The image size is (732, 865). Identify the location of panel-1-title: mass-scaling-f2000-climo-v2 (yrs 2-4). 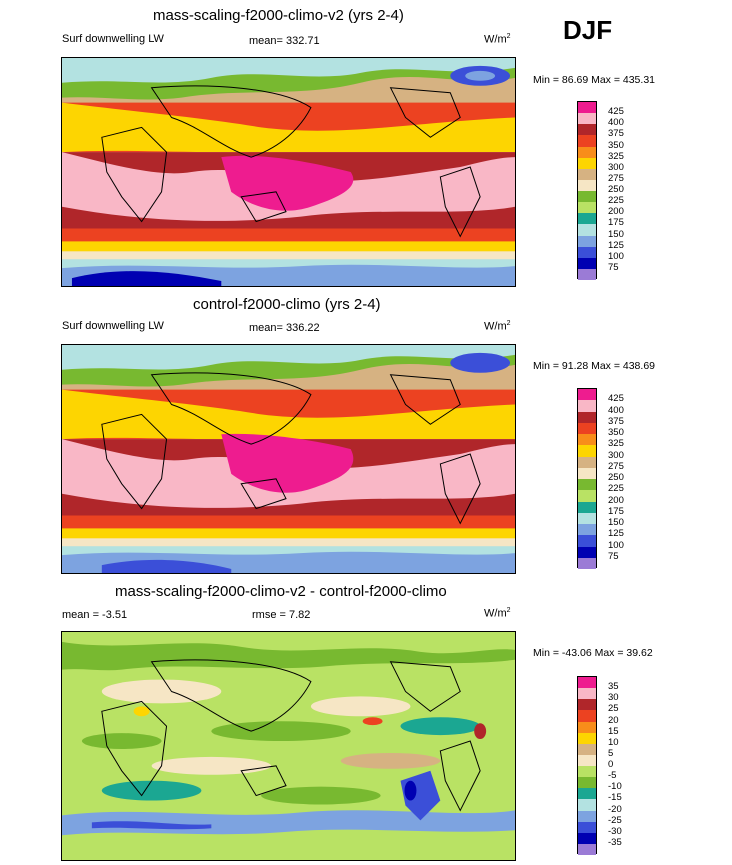
(278, 15).